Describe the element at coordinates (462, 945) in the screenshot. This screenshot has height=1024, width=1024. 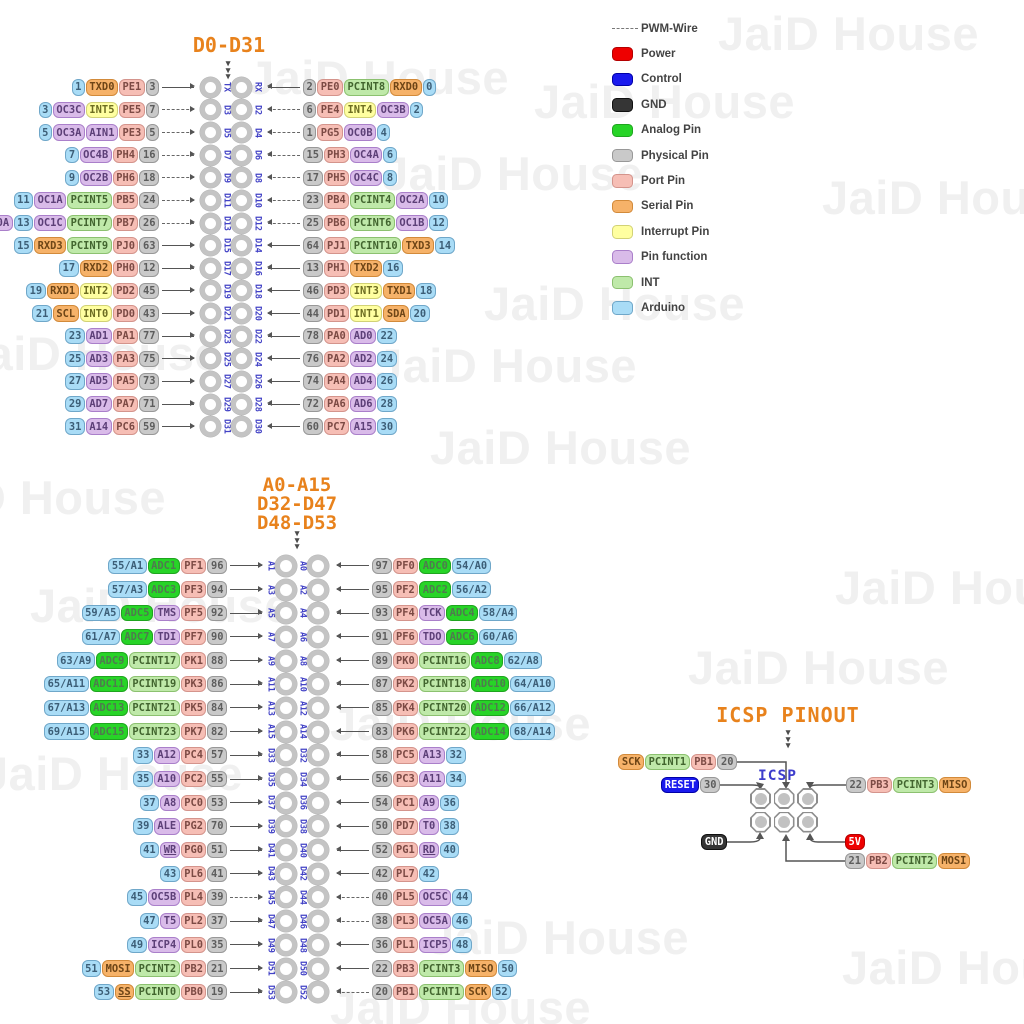
I see `pin-pill-48: 48` at that location.